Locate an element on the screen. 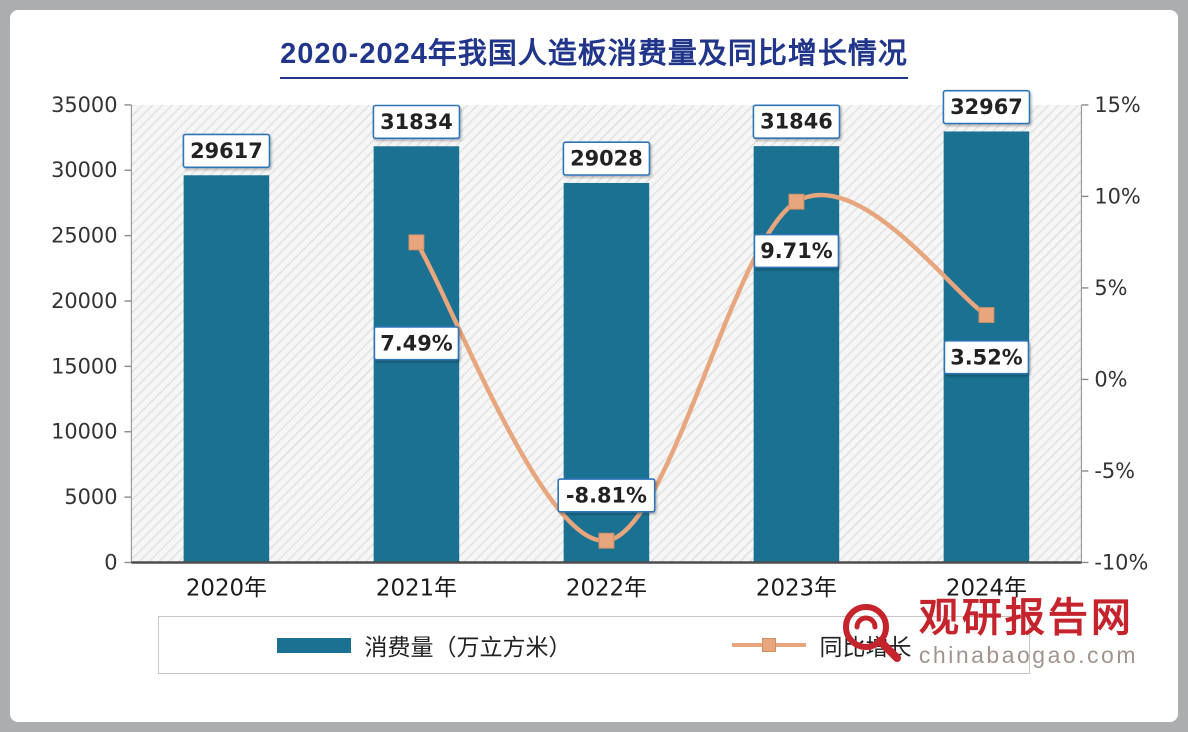 The width and height of the screenshot is (1188, 732). left-axis-label: 30000 is located at coordinates (84, 170).